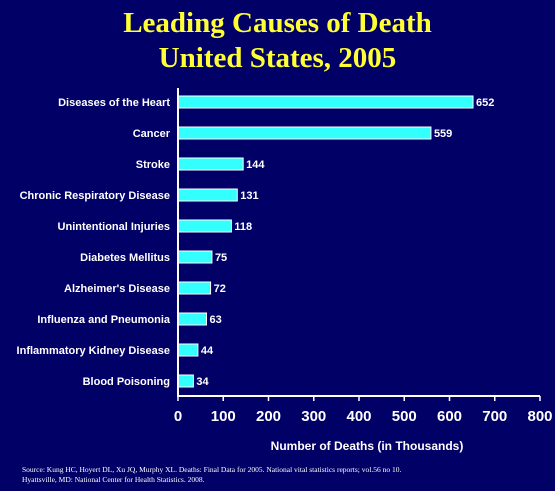  What do you see at coordinates (93, 351) in the screenshot?
I see `category-label: Inflammatory Kidney Disease` at bounding box center [93, 351].